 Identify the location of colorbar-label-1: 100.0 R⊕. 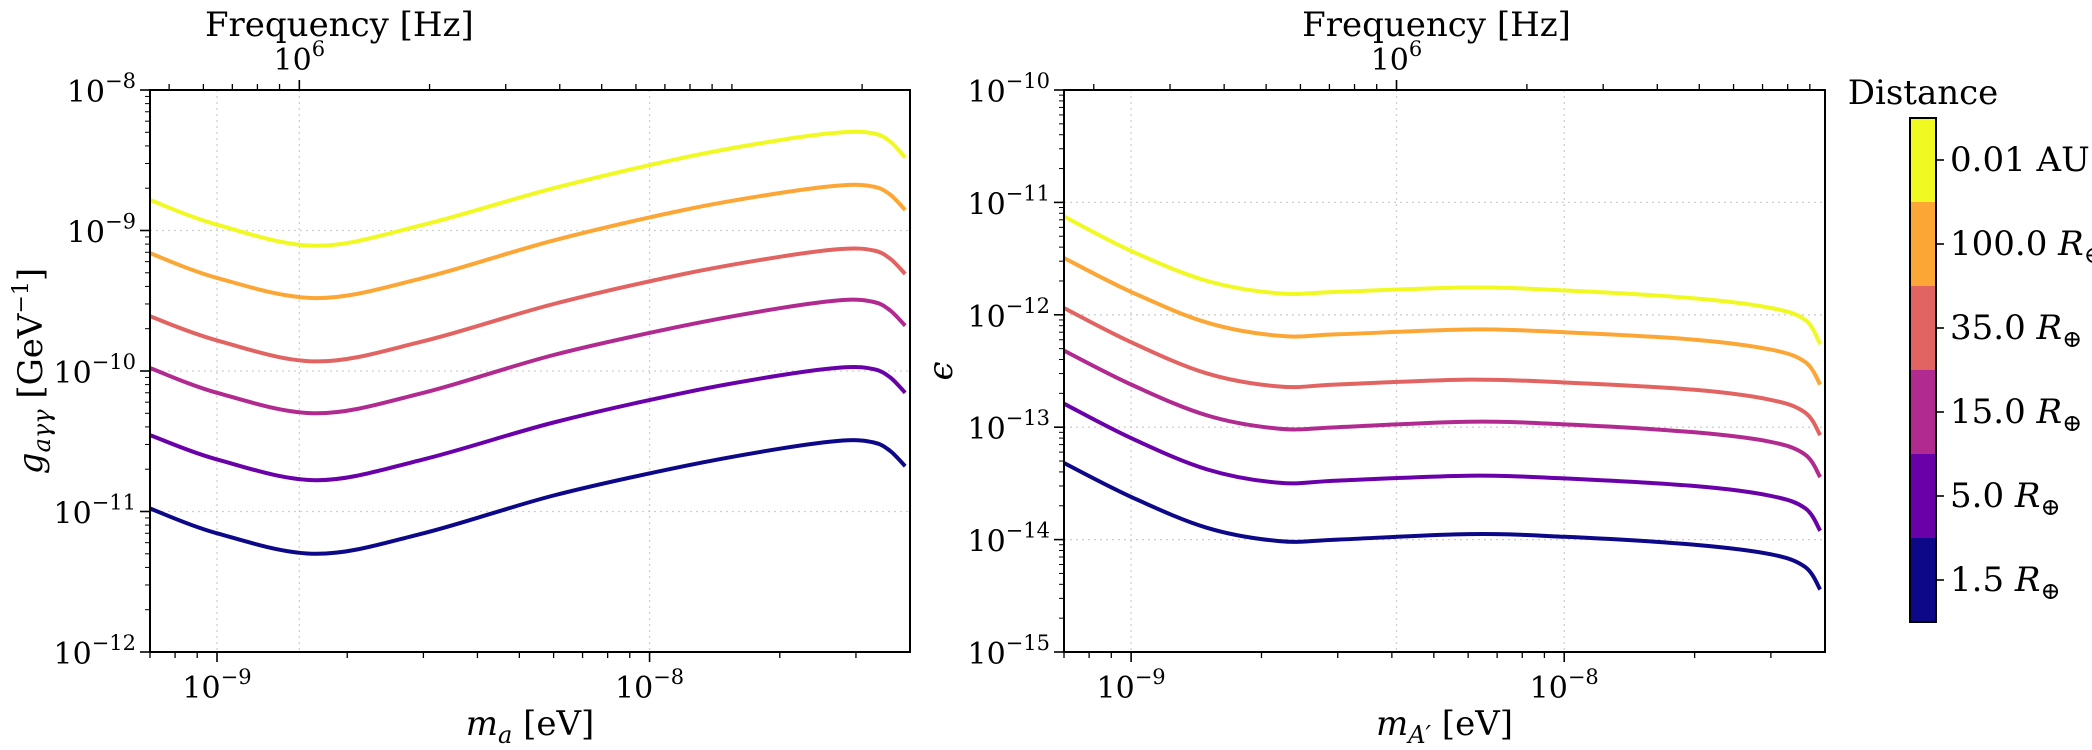
(2021, 246).